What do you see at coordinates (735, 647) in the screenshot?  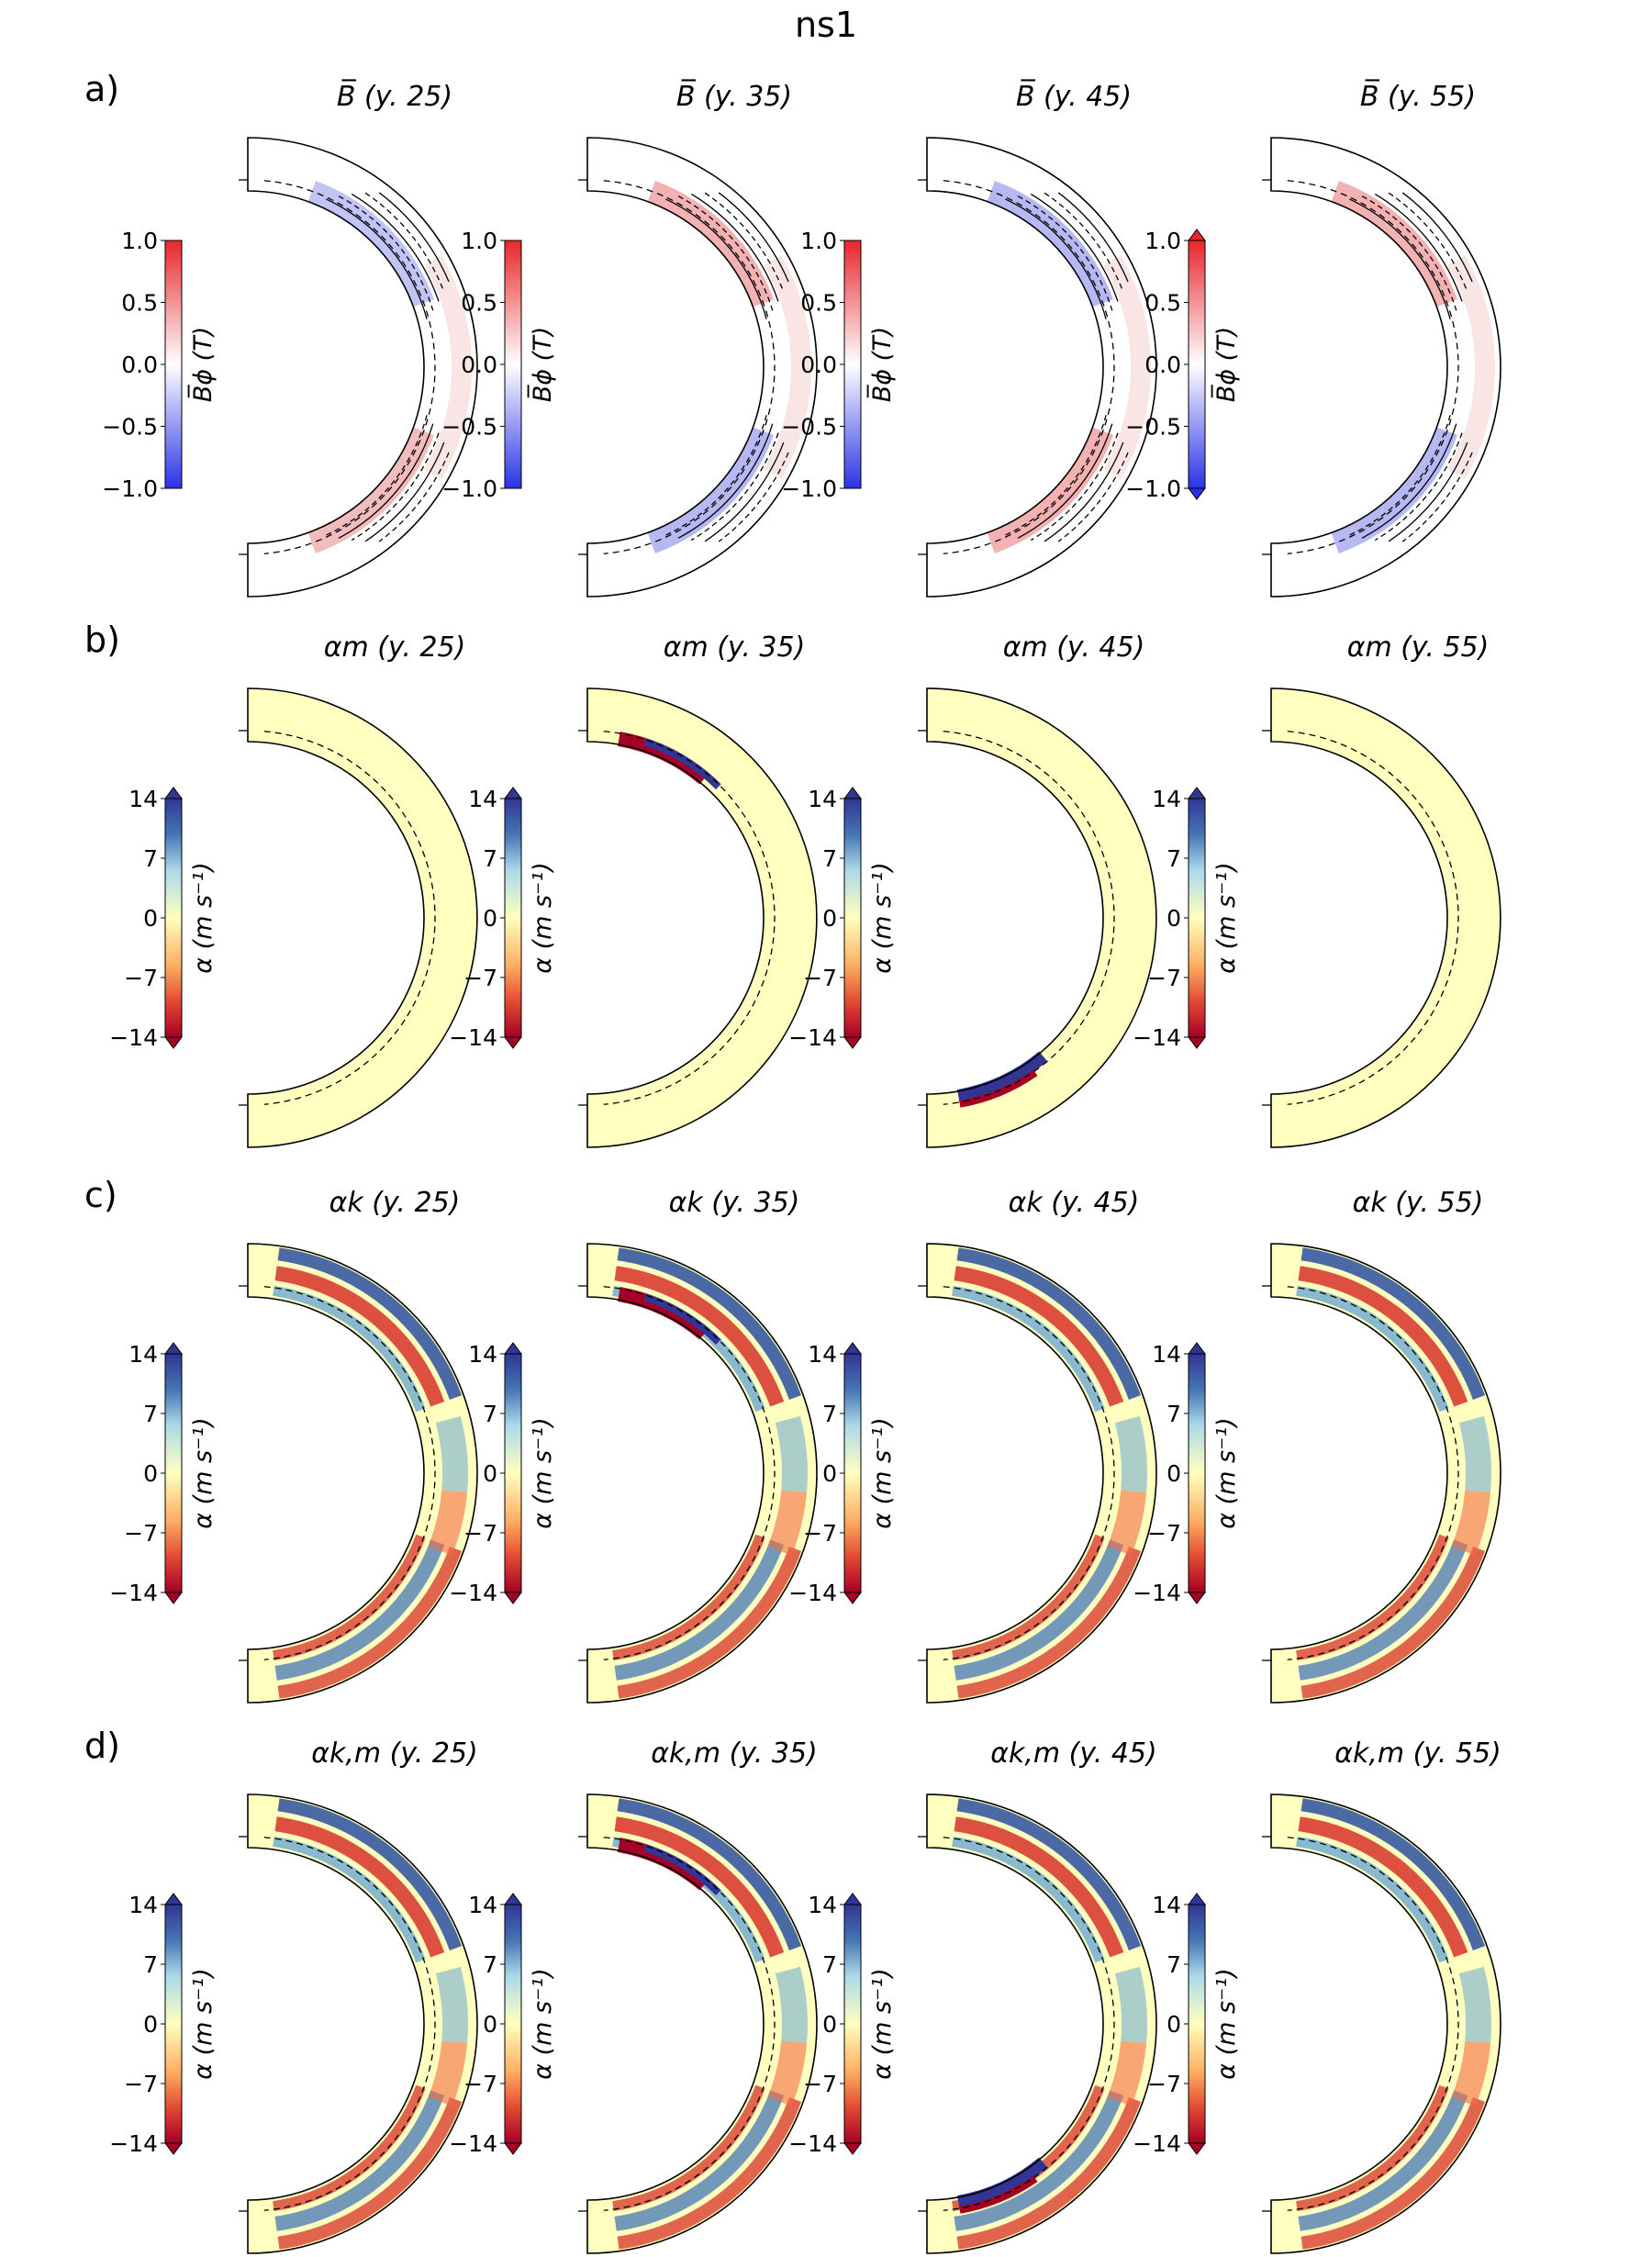 I see `panel-title: αm (y. 35)` at bounding box center [735, 647].